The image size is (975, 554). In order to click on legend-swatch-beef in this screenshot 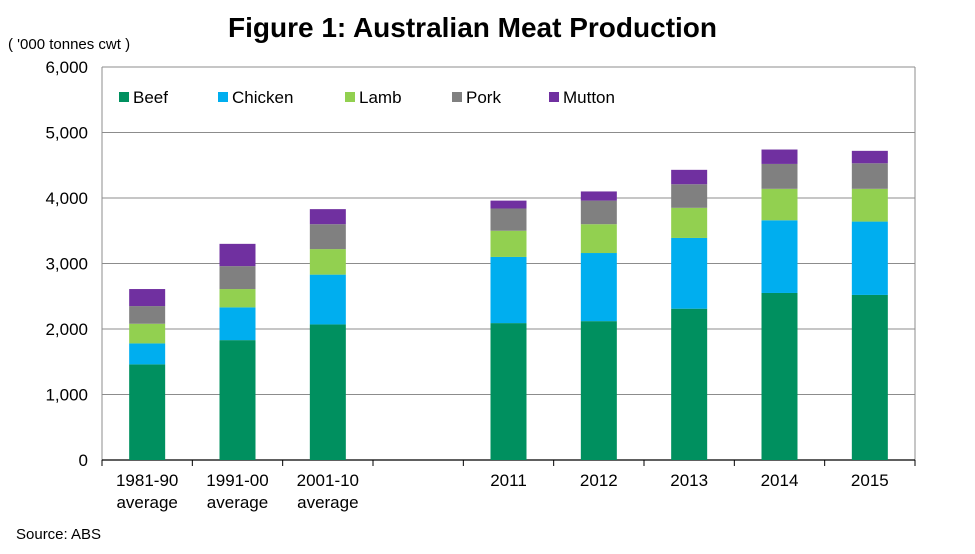, I will do `click(124, 97)`.